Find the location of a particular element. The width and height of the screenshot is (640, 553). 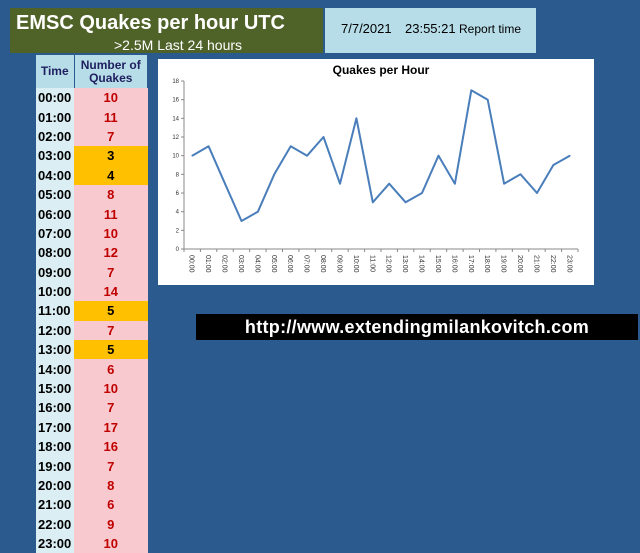

table-row: 02:00 7 is located at coordinates (92, 136).